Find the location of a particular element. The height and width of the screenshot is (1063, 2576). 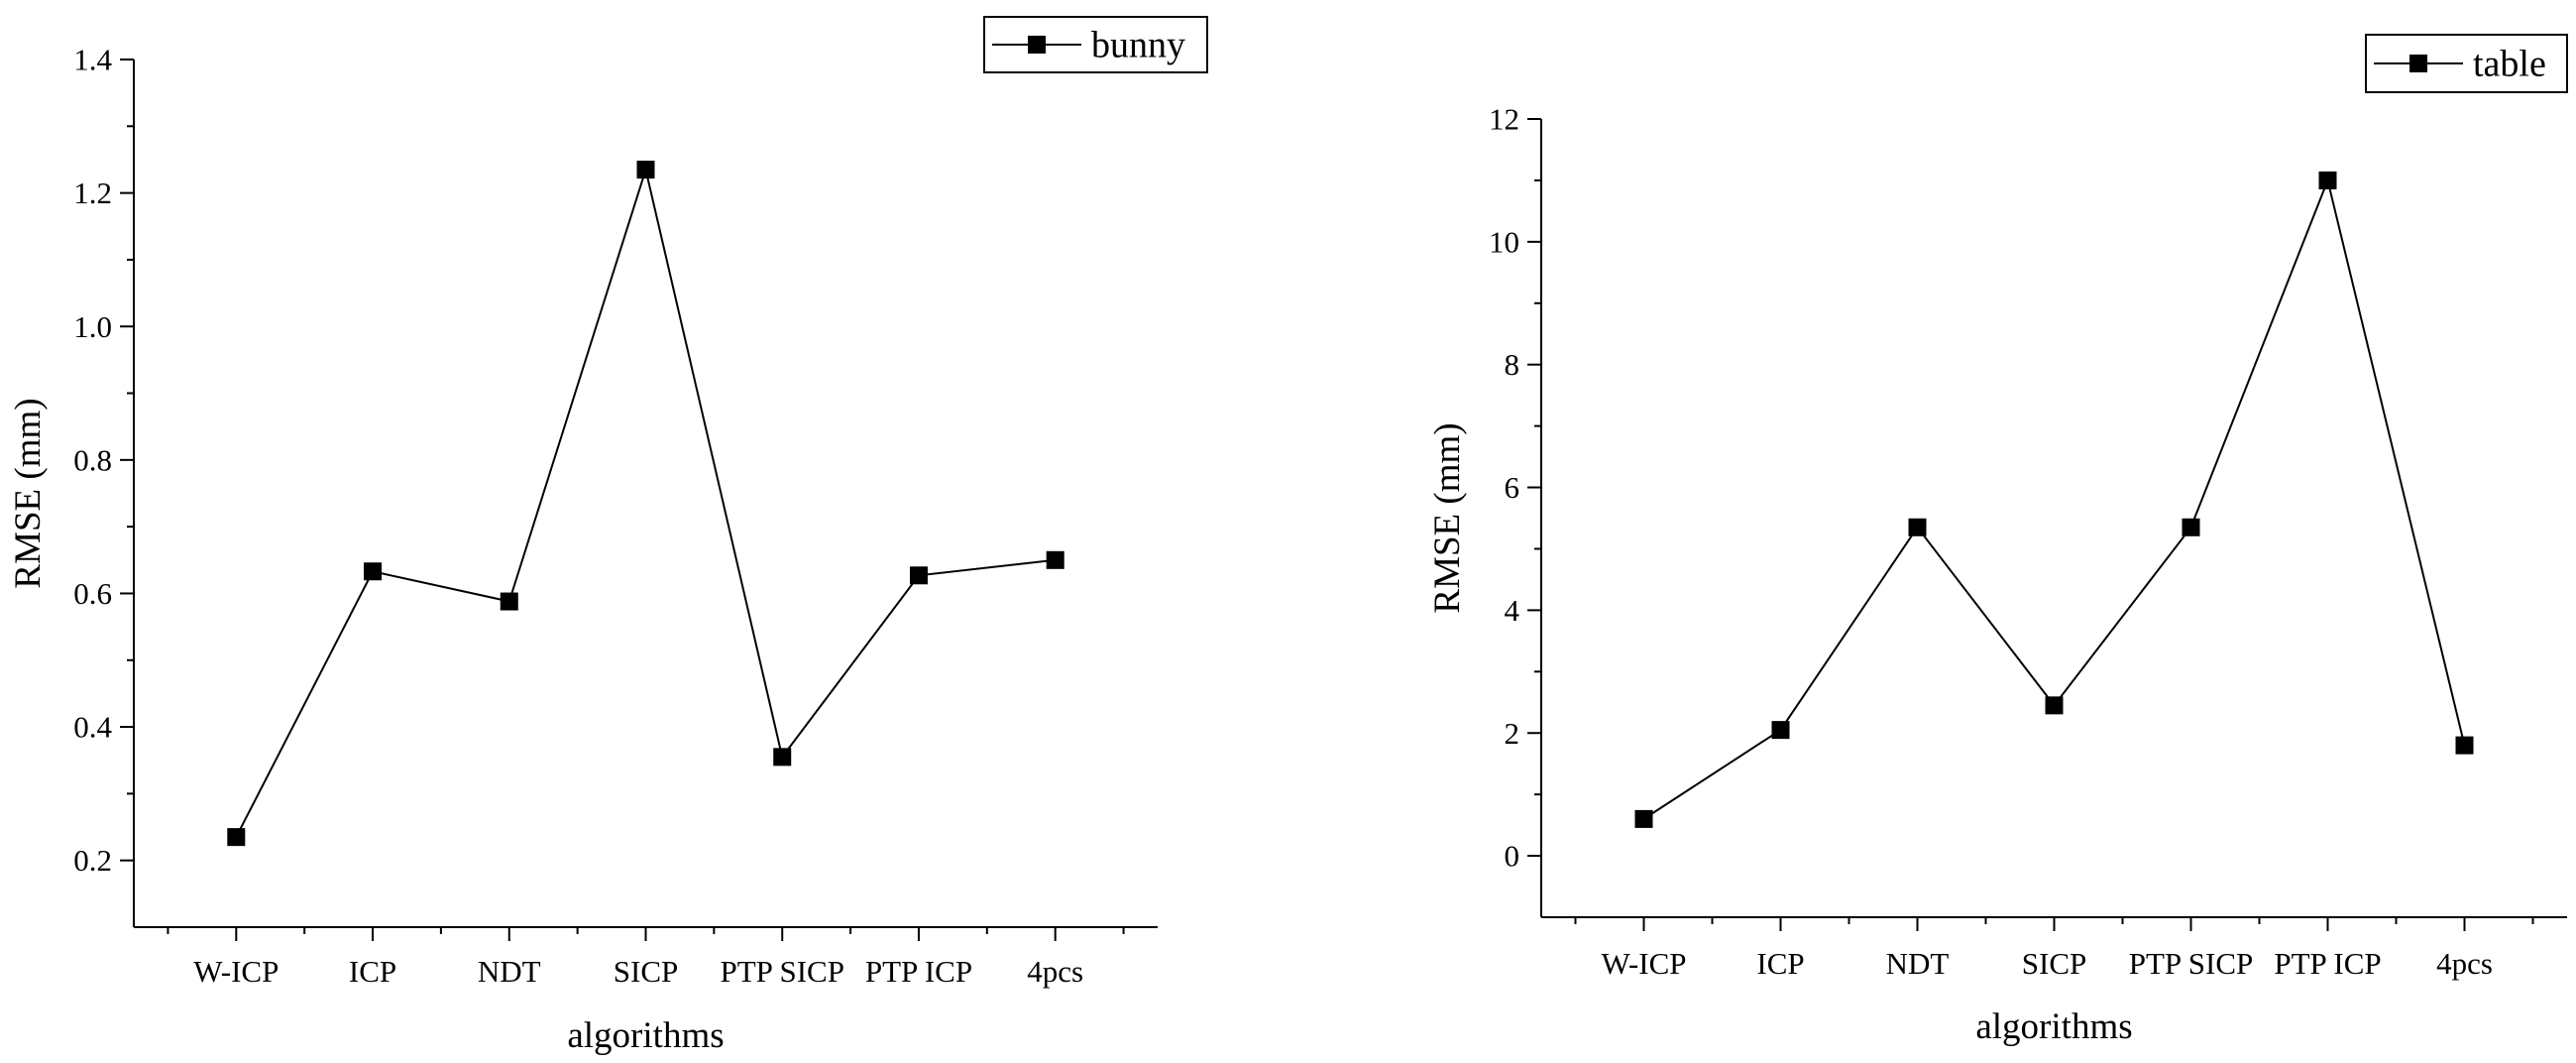

y-tick-label: 10 is located at coordinates (1504, 241).